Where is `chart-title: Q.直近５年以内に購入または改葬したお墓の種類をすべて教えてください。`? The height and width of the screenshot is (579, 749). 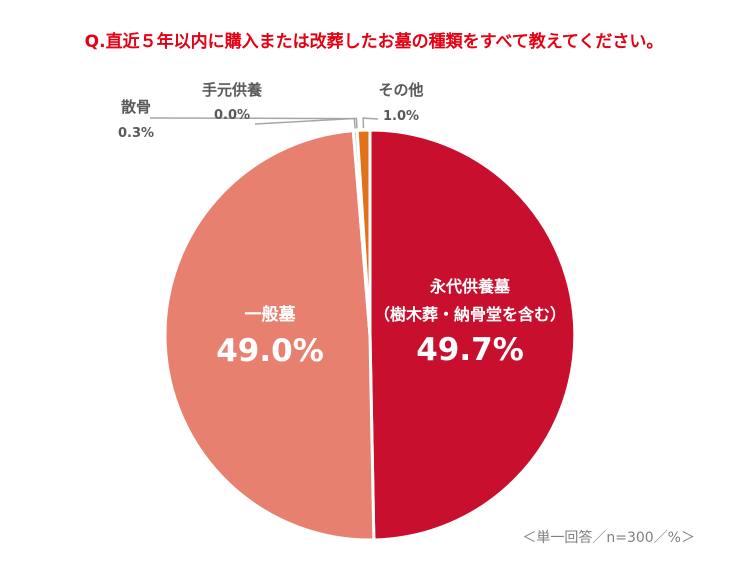 chart-title: Q.直近５年以内に購入または改葬したお墓の種類をすべて教えてください。 is located at coordinates (374, 41).